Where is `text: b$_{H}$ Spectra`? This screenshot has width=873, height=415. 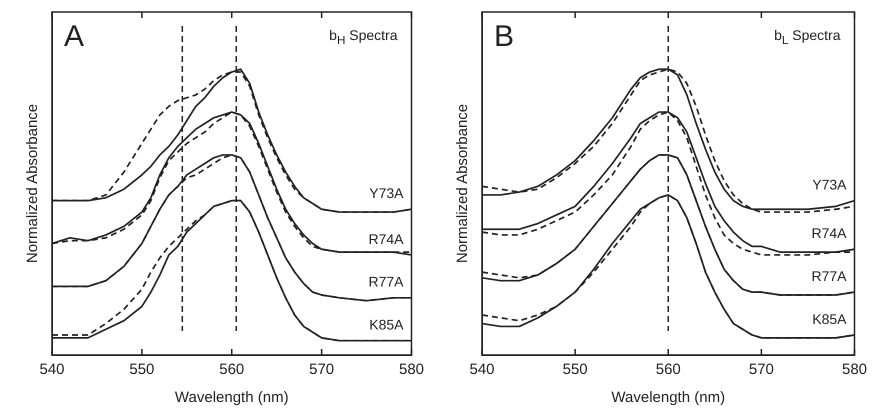
text: b$_{H}$ Spectra is located at coordinates (363, 37).